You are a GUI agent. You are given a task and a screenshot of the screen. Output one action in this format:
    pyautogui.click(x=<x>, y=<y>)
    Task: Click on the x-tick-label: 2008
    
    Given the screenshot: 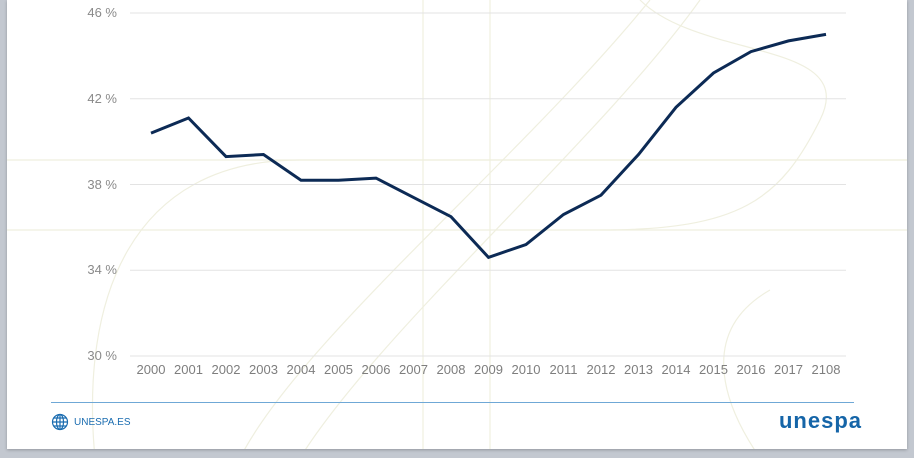 What is the action you would take?
    pyautogui.click(x=451, y=369)
    